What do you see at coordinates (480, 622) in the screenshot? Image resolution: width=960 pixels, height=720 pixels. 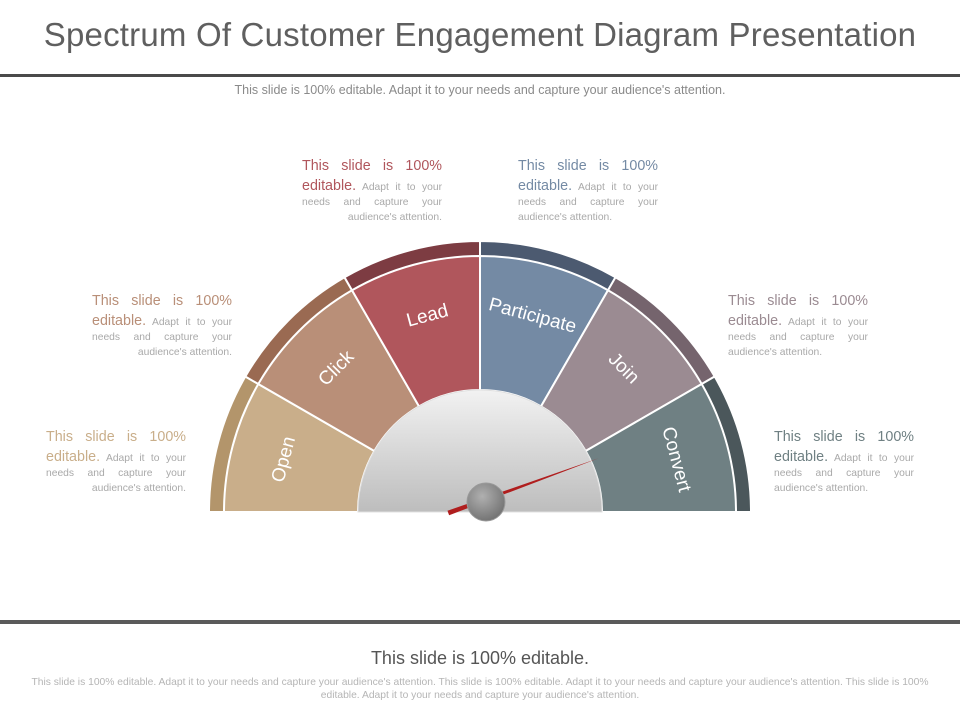 I see `footer-divider` at bounding box center [480, 622].